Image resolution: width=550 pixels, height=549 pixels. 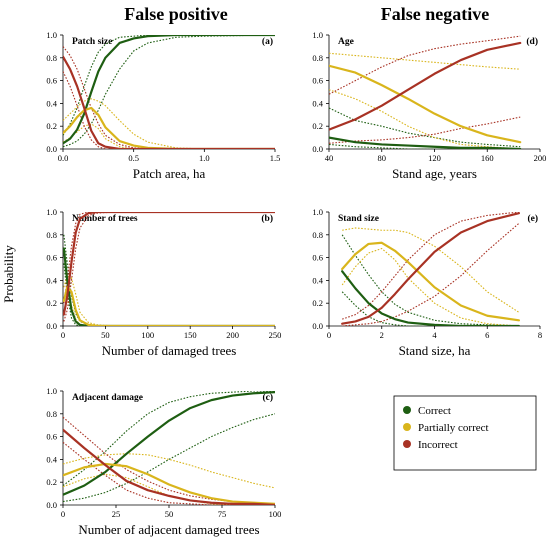 What do you see at coordinates (107, 398) in the screenshot?
I see `panel-title: Adjacent damage` at bounding box center [107, 398].